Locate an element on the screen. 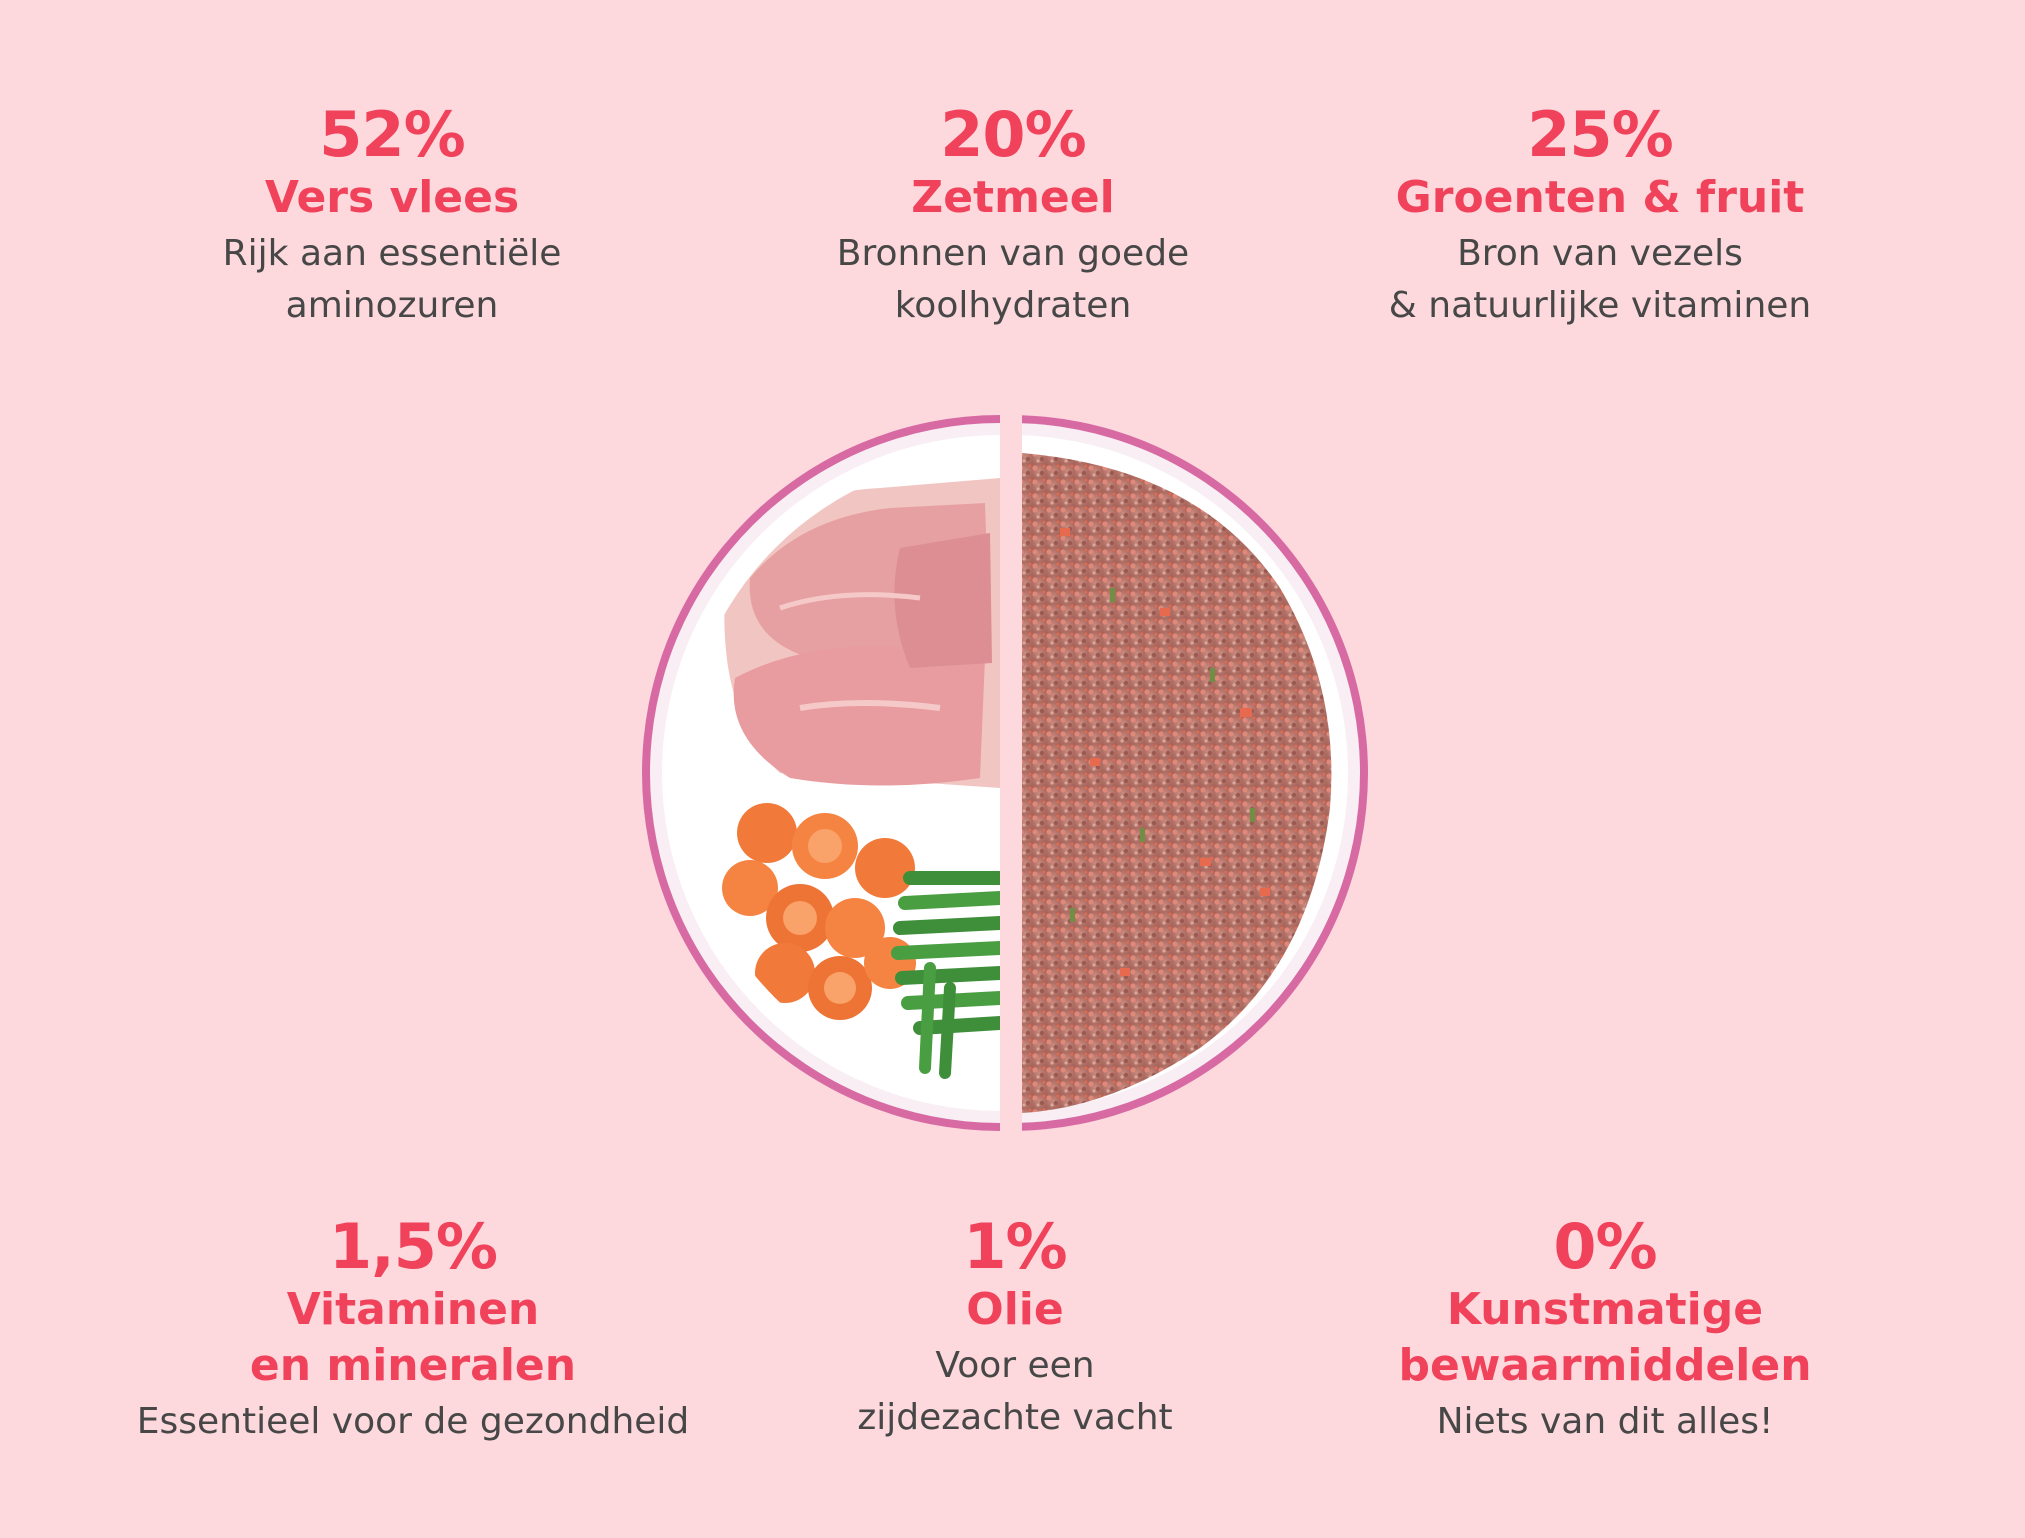 This screenshot has height=1538, width=2025. carrot-slices is located at coordinates (819, 911).